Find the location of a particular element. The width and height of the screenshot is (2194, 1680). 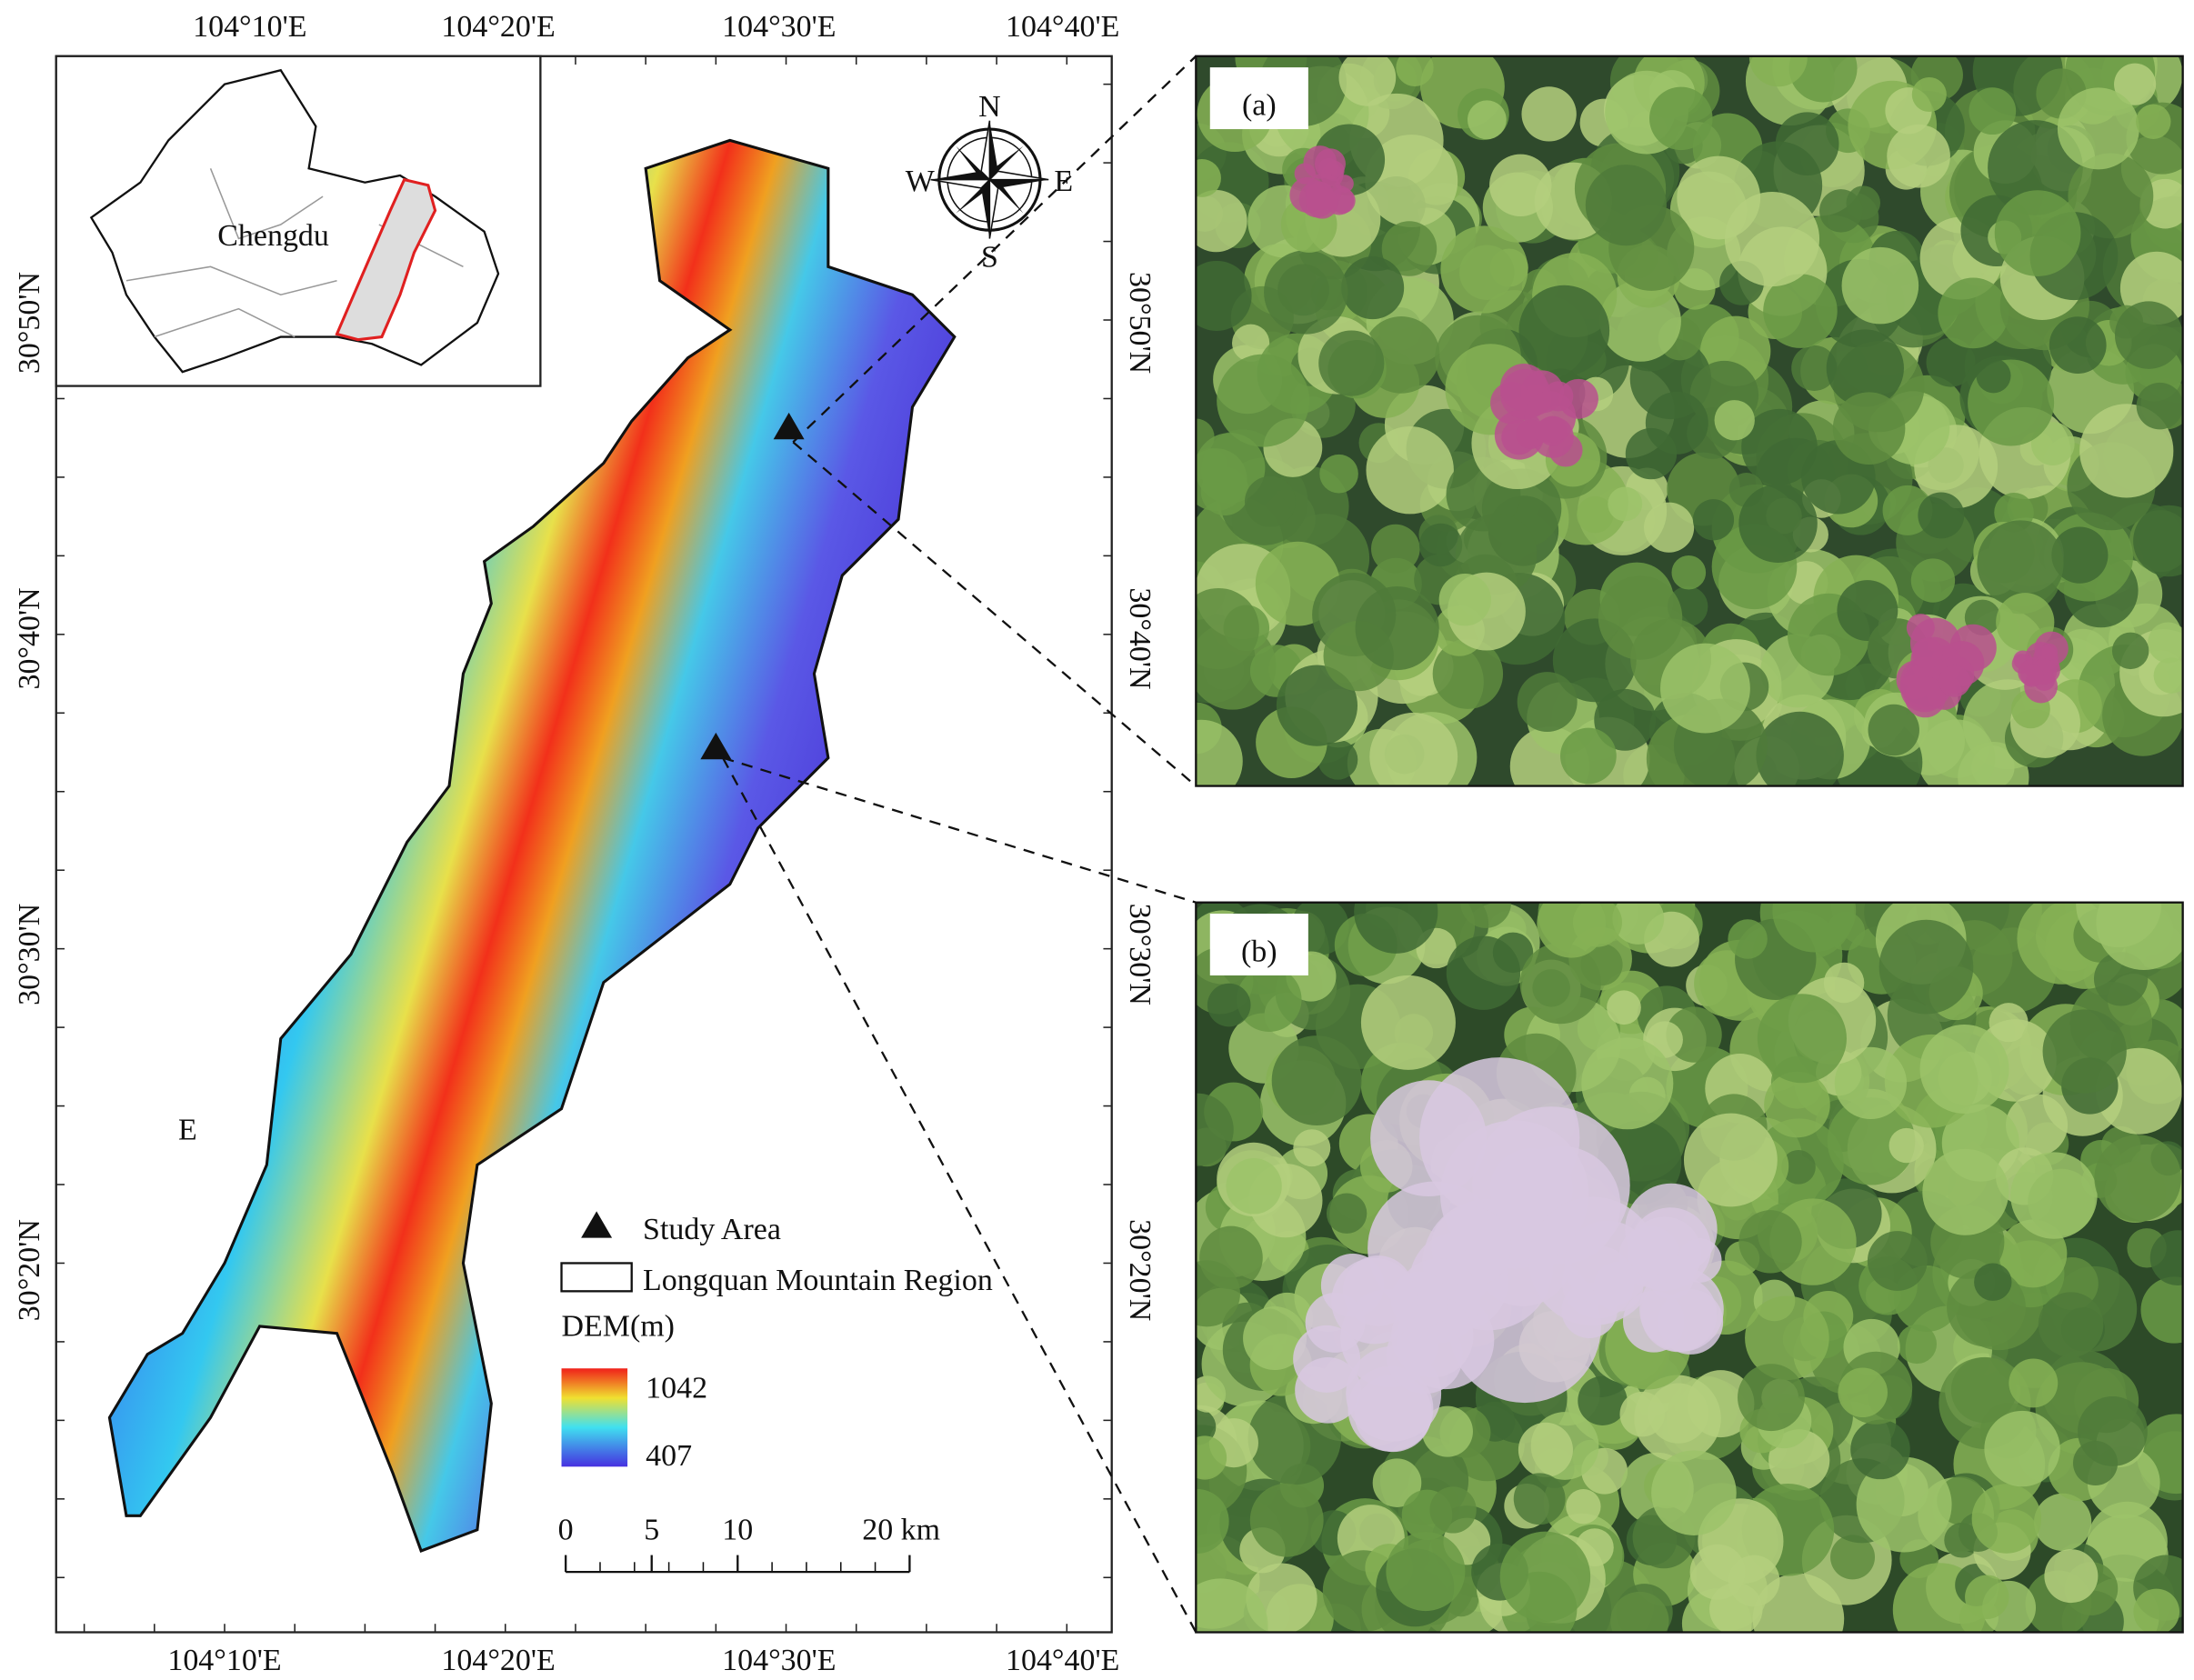

right-coord-label: 30°50'N is located at coordinates (1140, 323).